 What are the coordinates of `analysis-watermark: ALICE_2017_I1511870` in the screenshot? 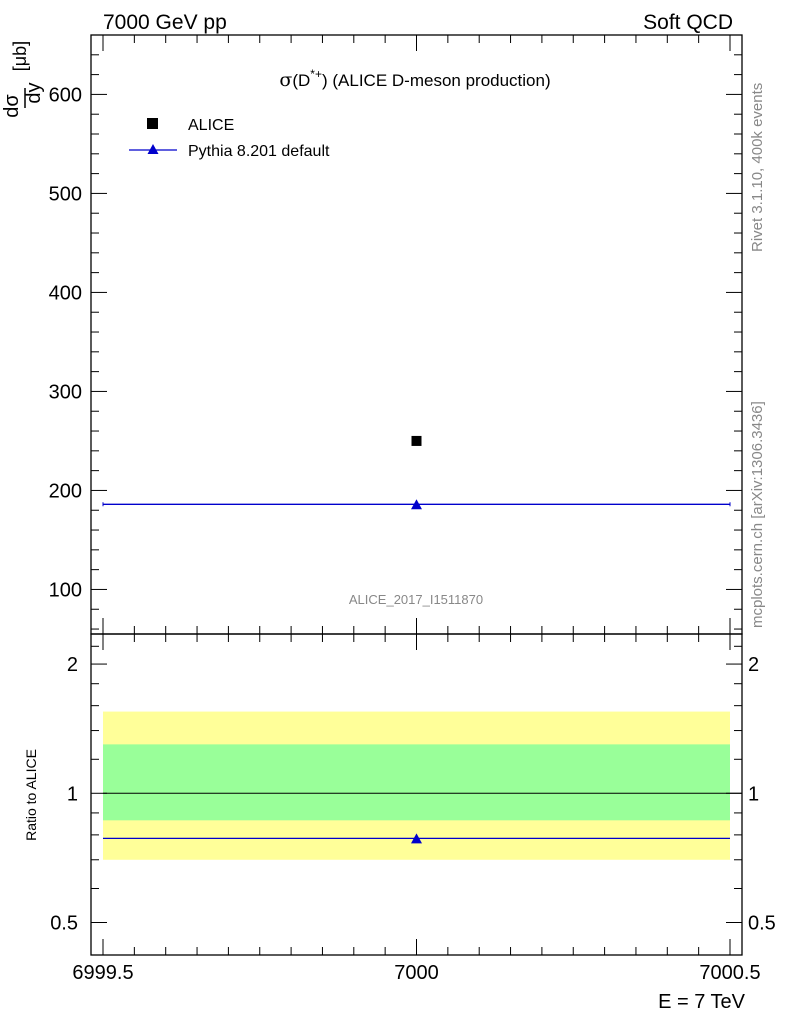 It's located at (416, 599).